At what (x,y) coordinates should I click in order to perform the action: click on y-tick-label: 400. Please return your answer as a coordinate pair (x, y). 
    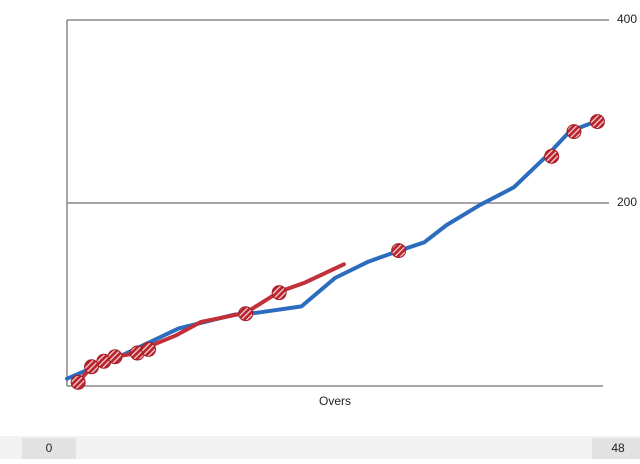
    Looking at the image, I should click on (627, 19).